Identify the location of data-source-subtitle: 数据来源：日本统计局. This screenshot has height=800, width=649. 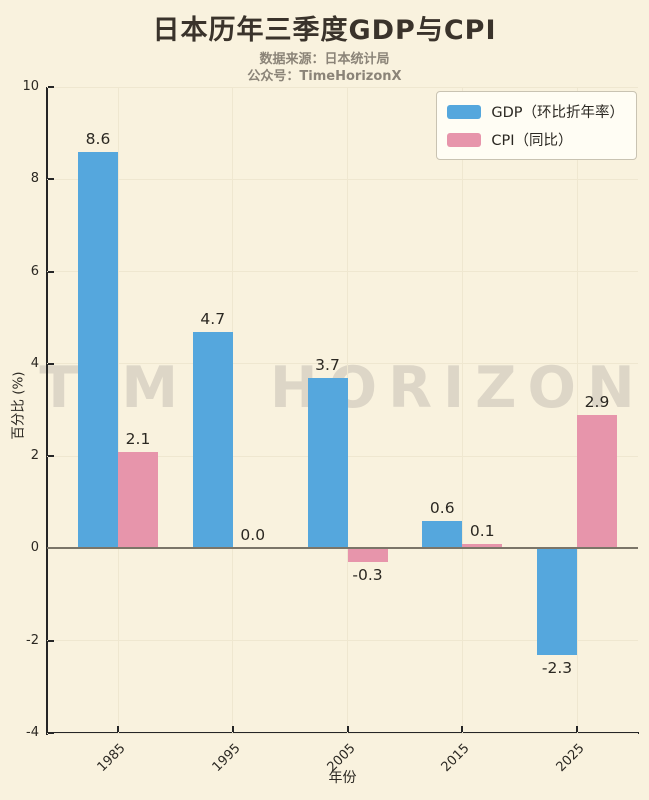
(324, 59).